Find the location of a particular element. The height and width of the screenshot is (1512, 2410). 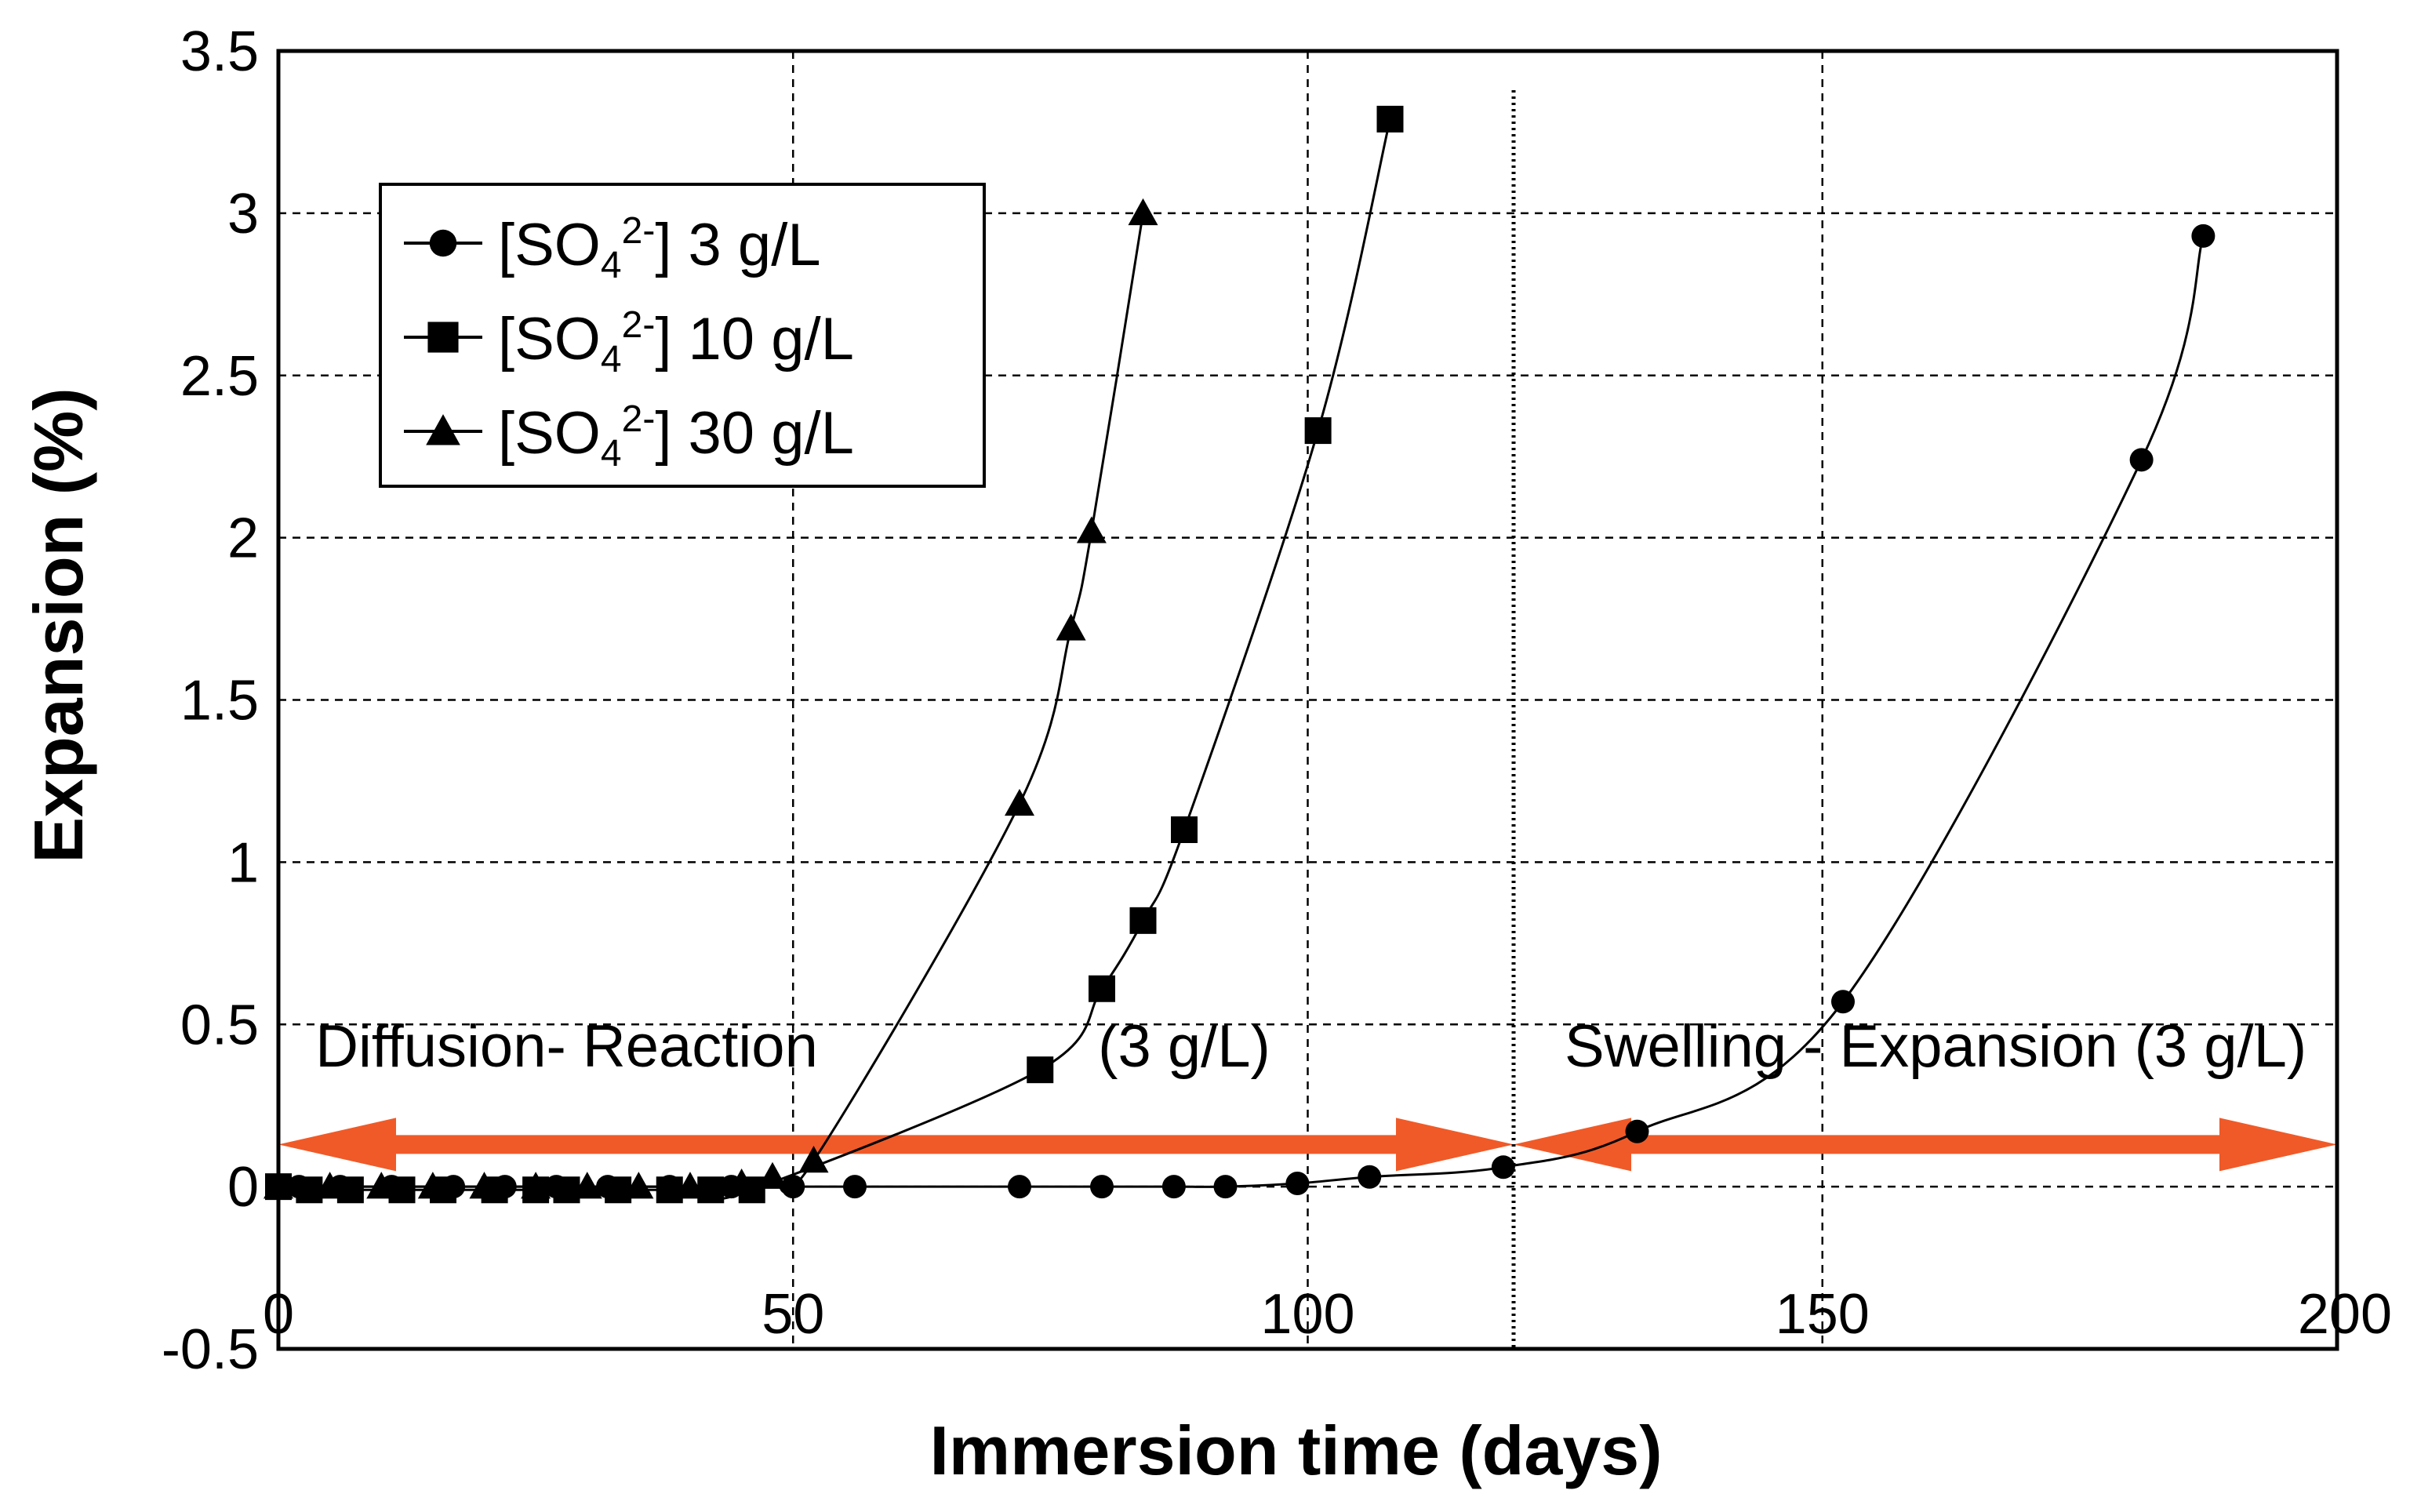

x-tick-label: 200 is located at coordinates (2345, 1314).